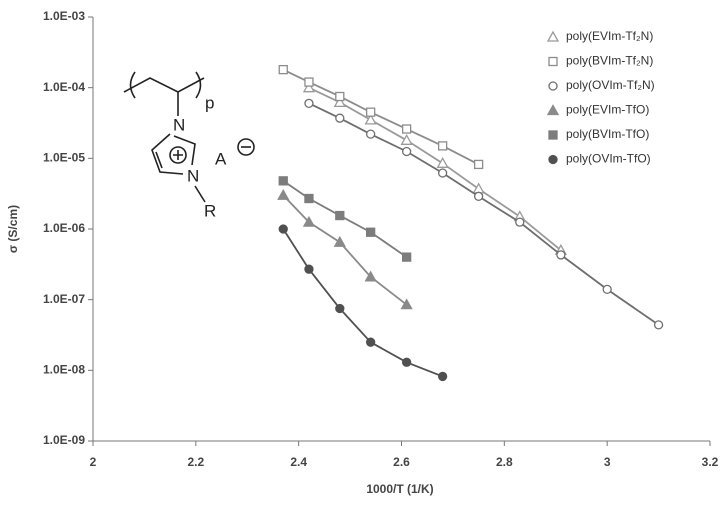 The height and width of the screenshot is (508, 723). Describe the element at coordinates (64, 440) in the screenshot. I see `y-tick-label: 1.0E-09` at that location.